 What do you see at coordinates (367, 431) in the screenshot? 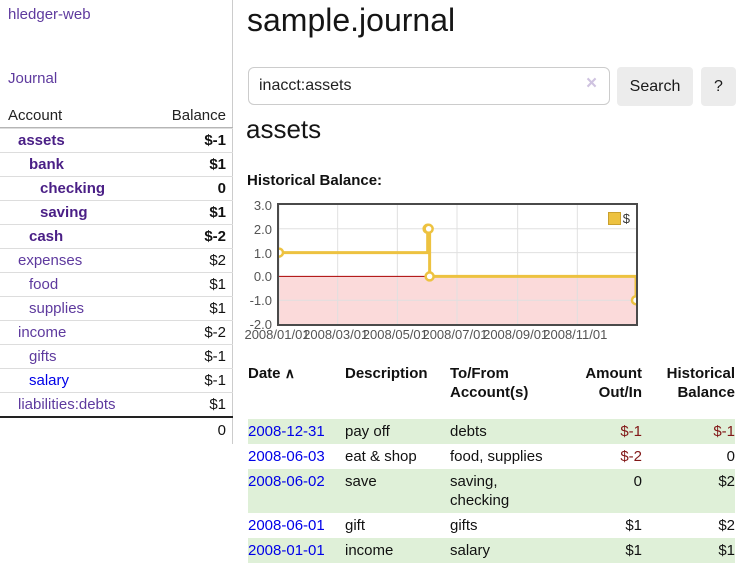
I see `transaction-description: pay off` at bounding box center [367, 431].